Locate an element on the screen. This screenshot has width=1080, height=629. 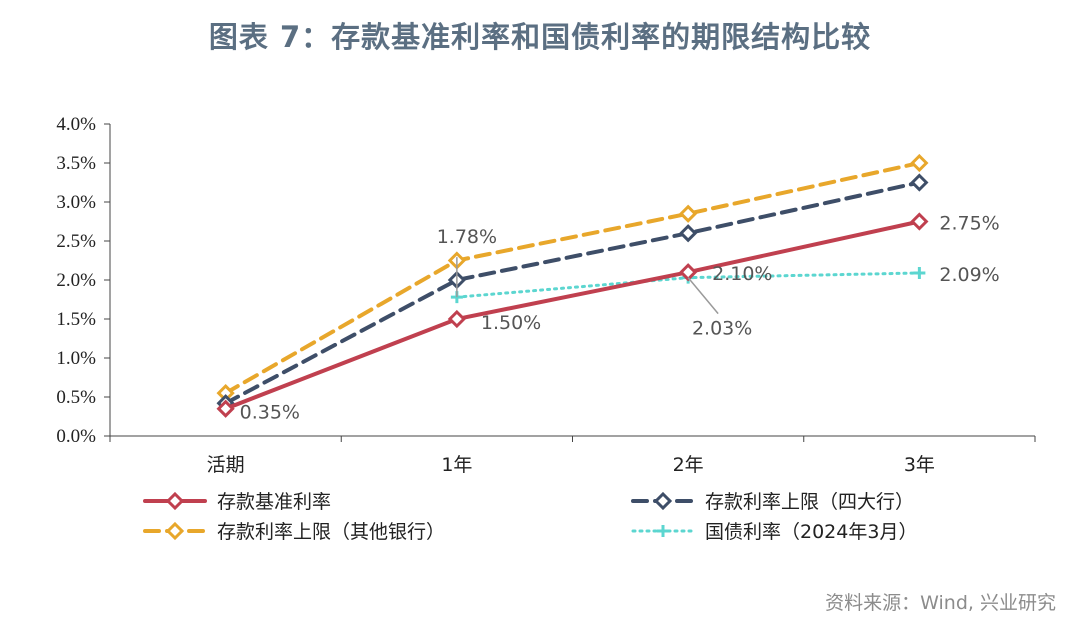
x-tick-label: 1年 is located at coordinates (456, 465).